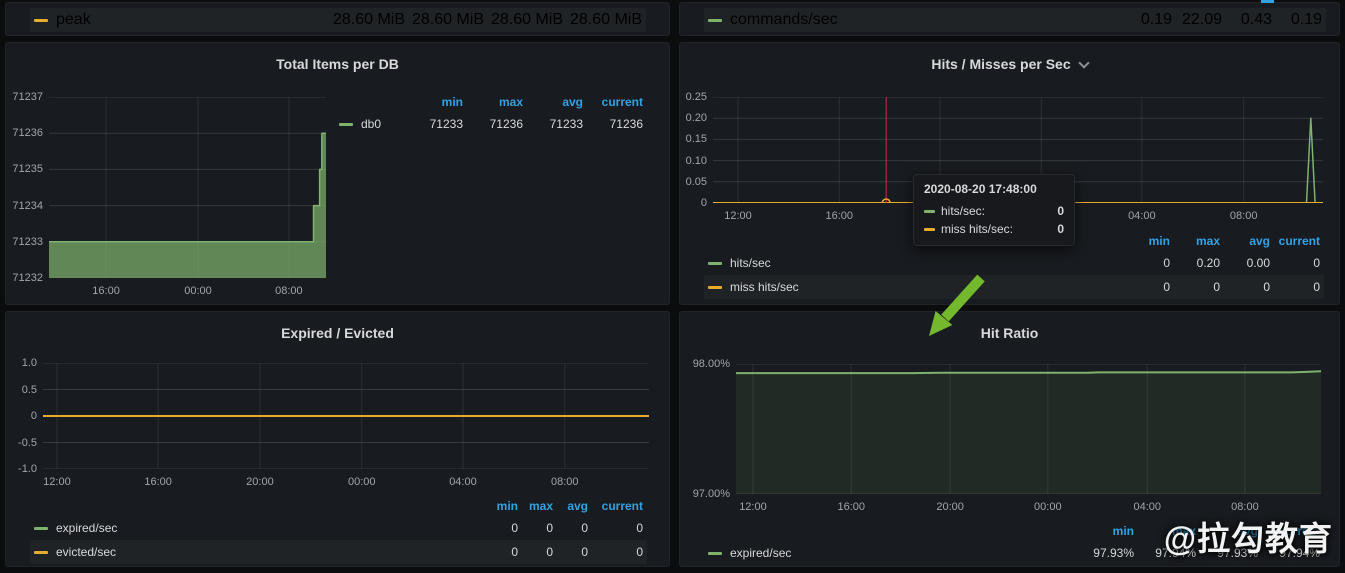 The image size is (1345, 573). Describe the element at coordinates (260, 482) in the screenshot. I see `x-tick-label: 20:00` at that location.